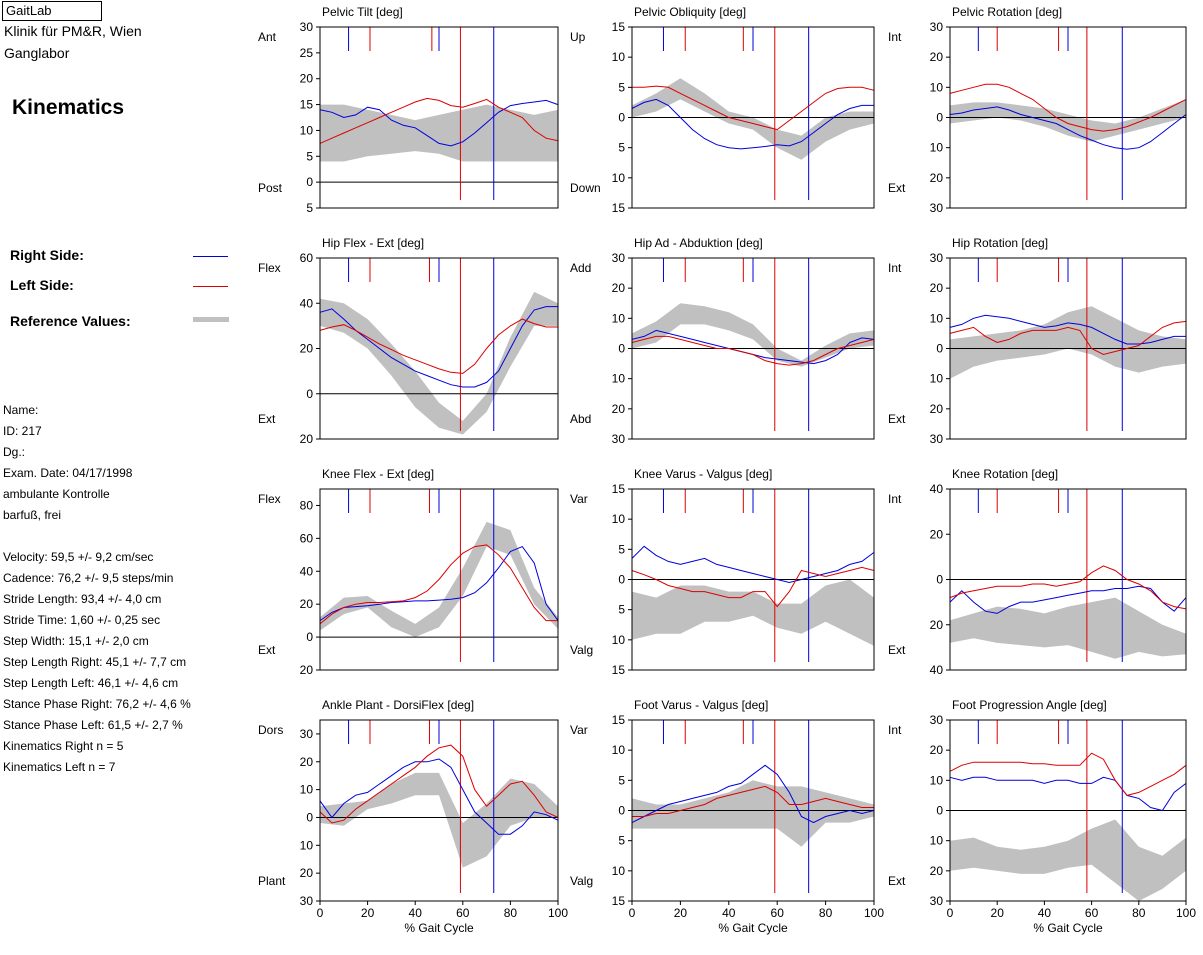 The height and width of the screenshot is (955, 1203). What do you see at coordinates (63, 746) in the screenshot?
I see `param-kinematics-right-n: Kinematics Right n = 5` at bounding box center [63, 746].